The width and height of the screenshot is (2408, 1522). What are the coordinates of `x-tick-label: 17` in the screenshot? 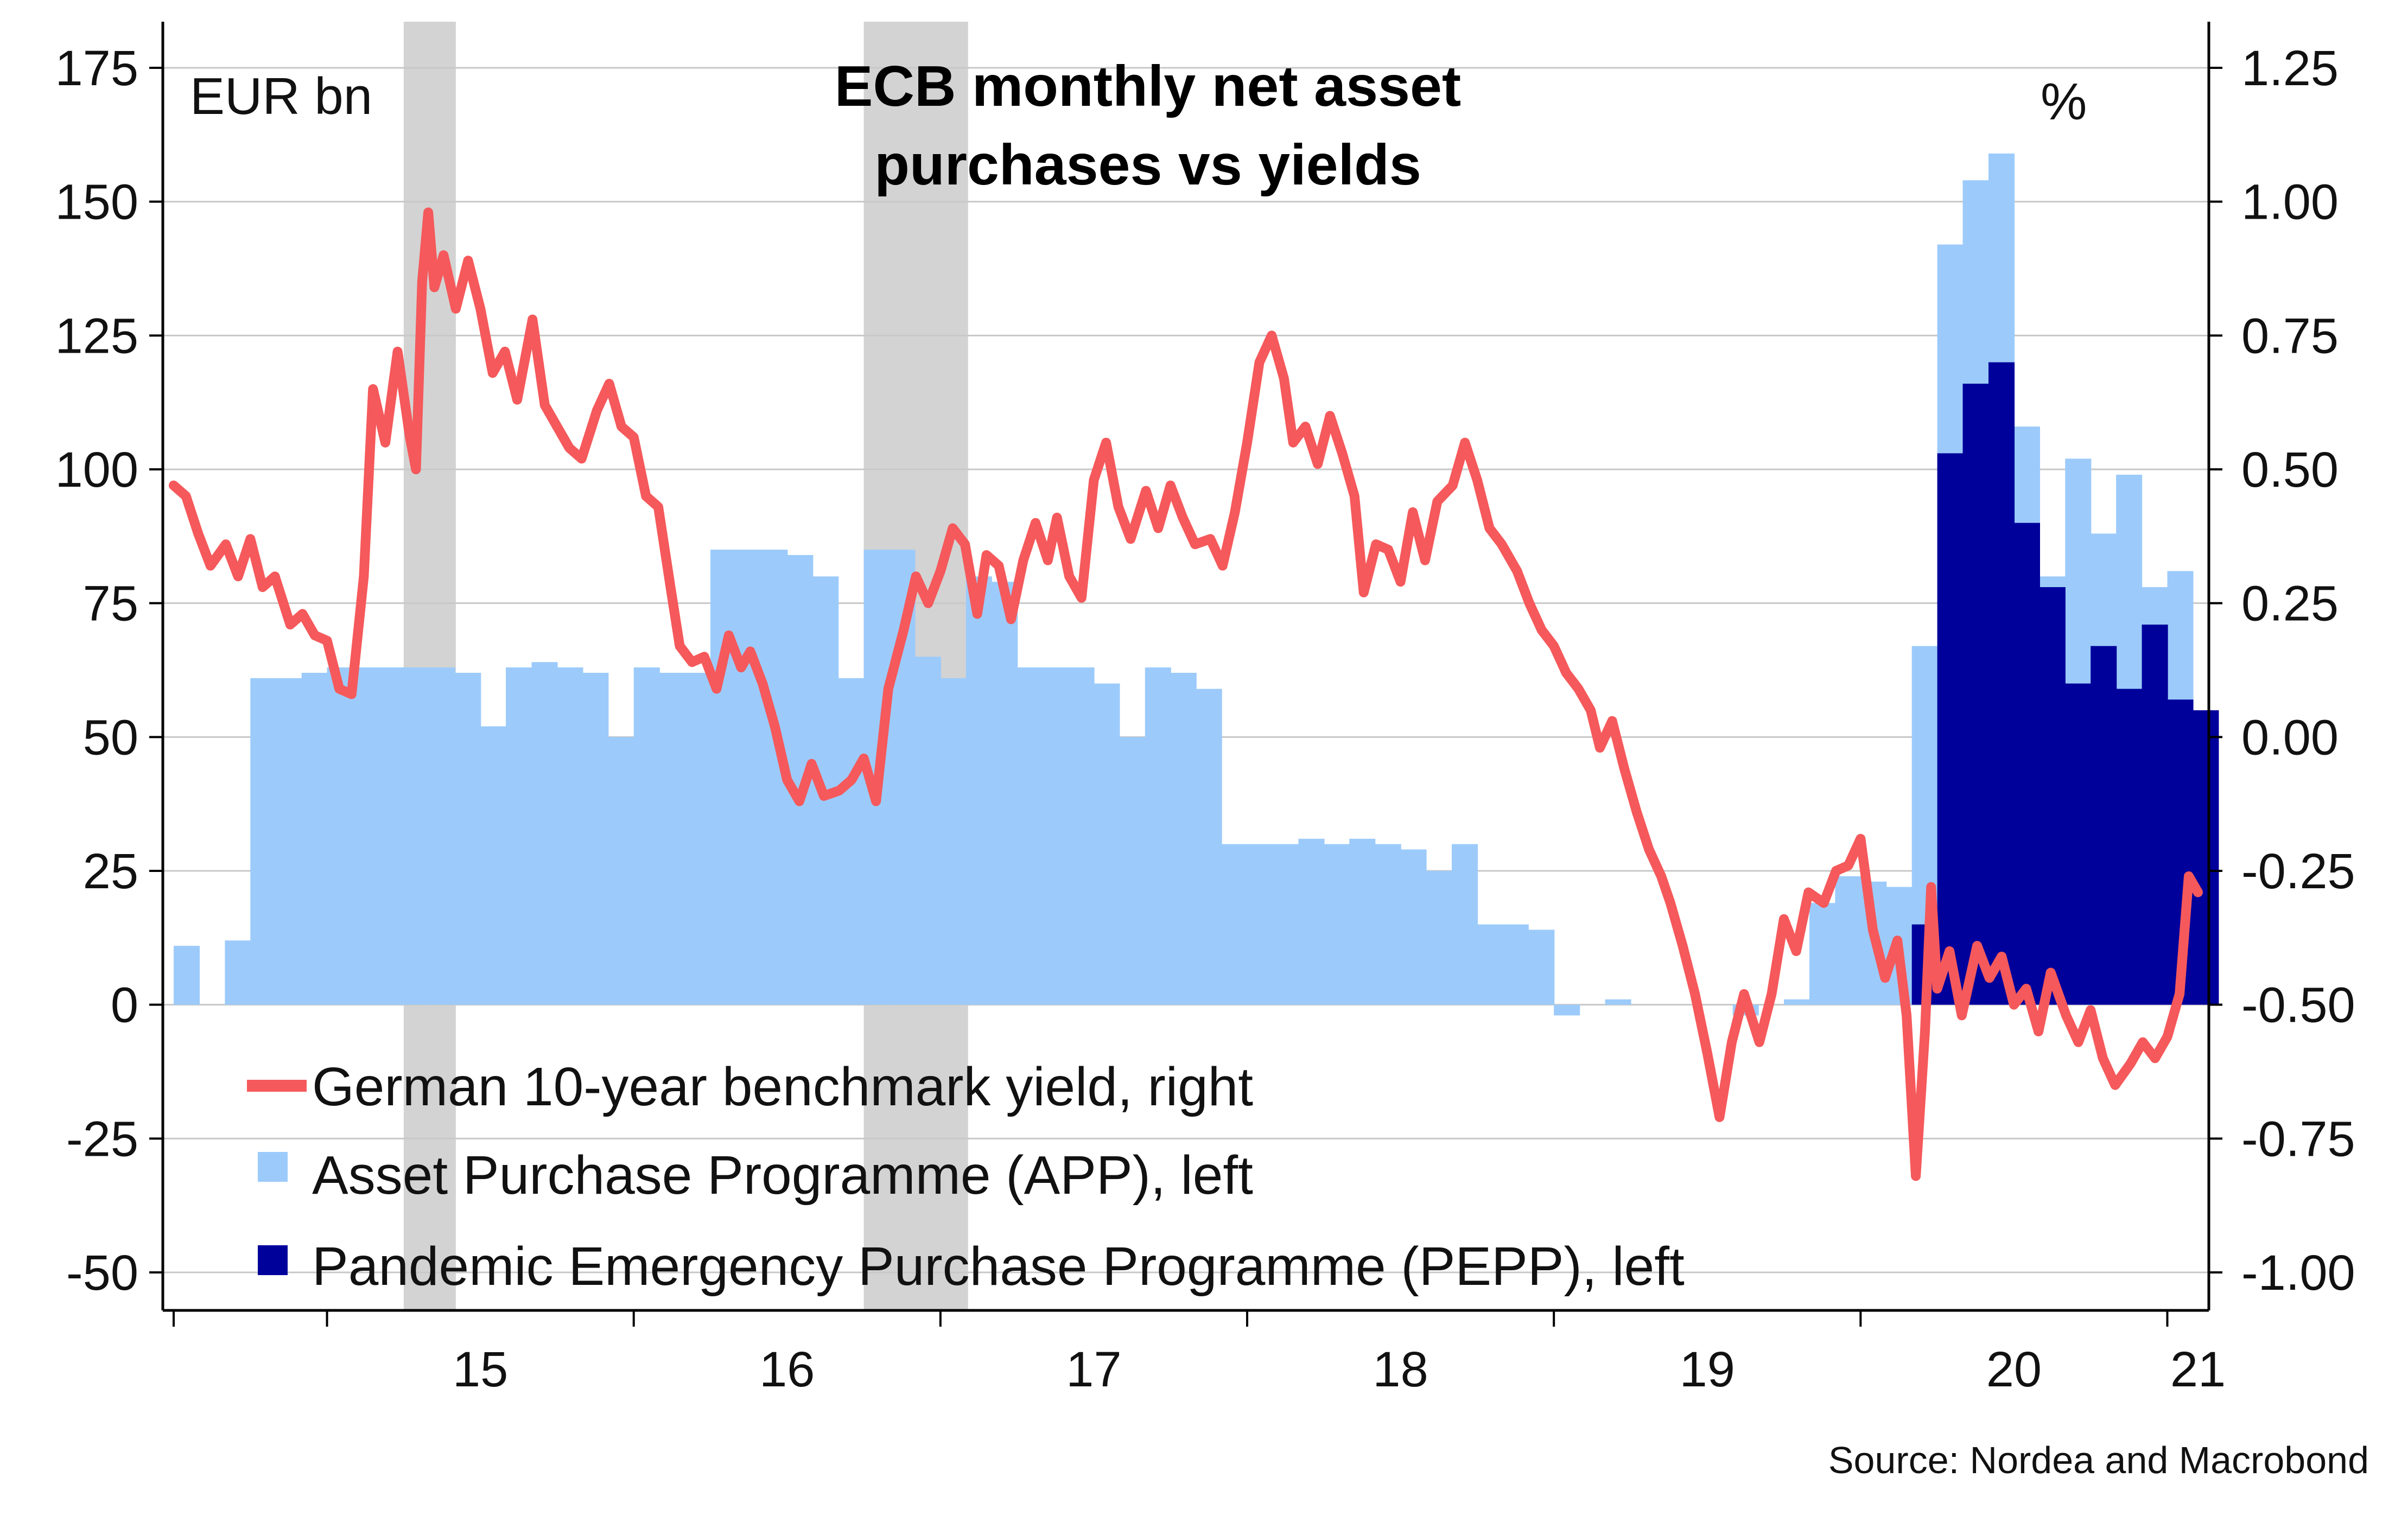 It's located at (1093, 1369).